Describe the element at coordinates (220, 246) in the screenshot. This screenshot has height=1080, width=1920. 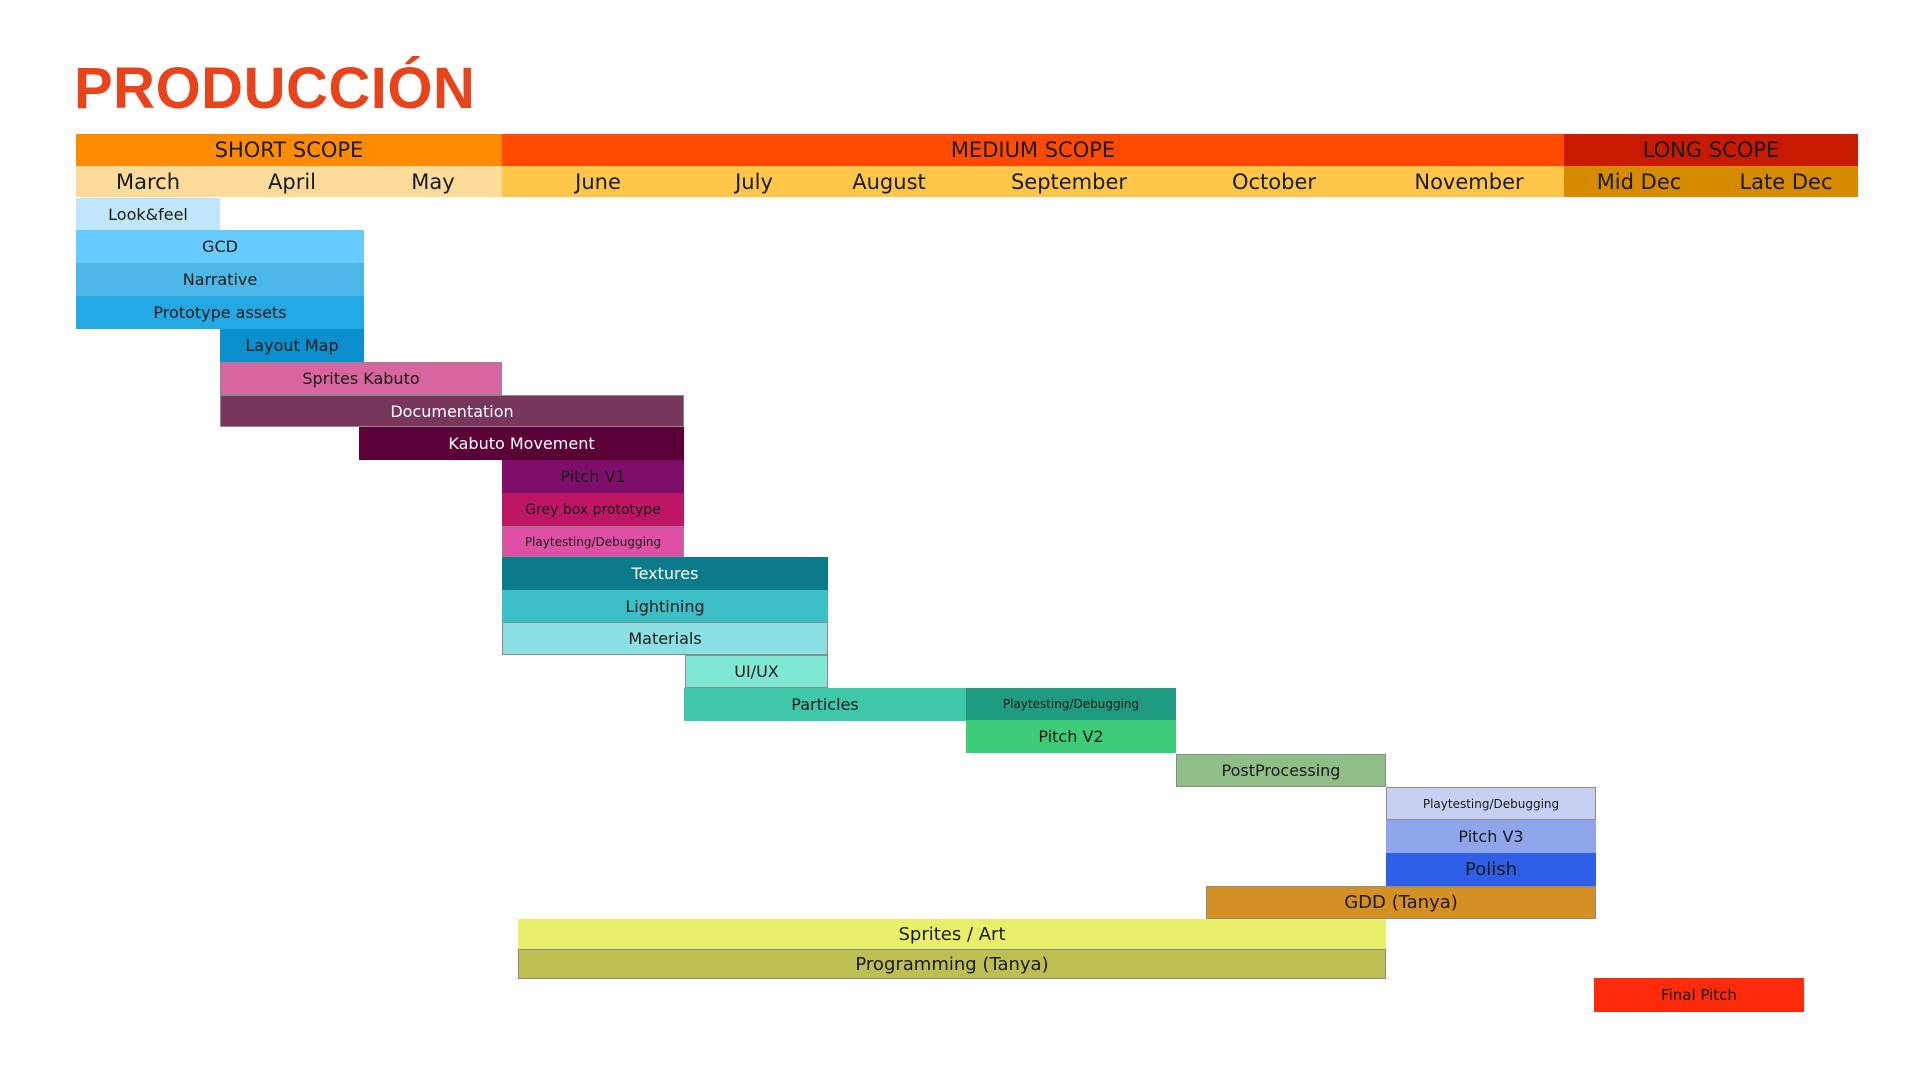
I see `task-bar: GCD` at that location.